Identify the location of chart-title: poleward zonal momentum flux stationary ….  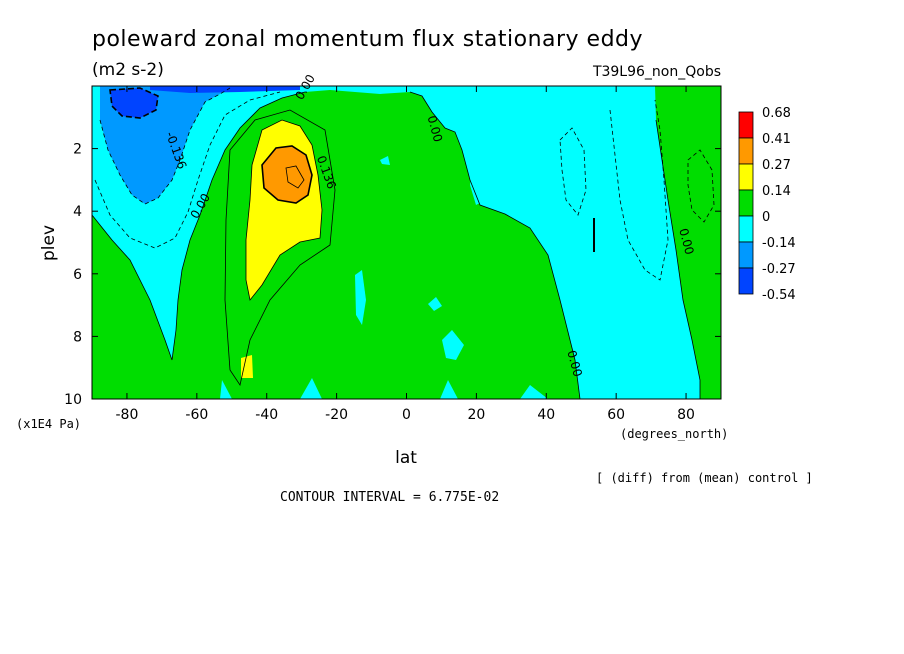
(367, 39).